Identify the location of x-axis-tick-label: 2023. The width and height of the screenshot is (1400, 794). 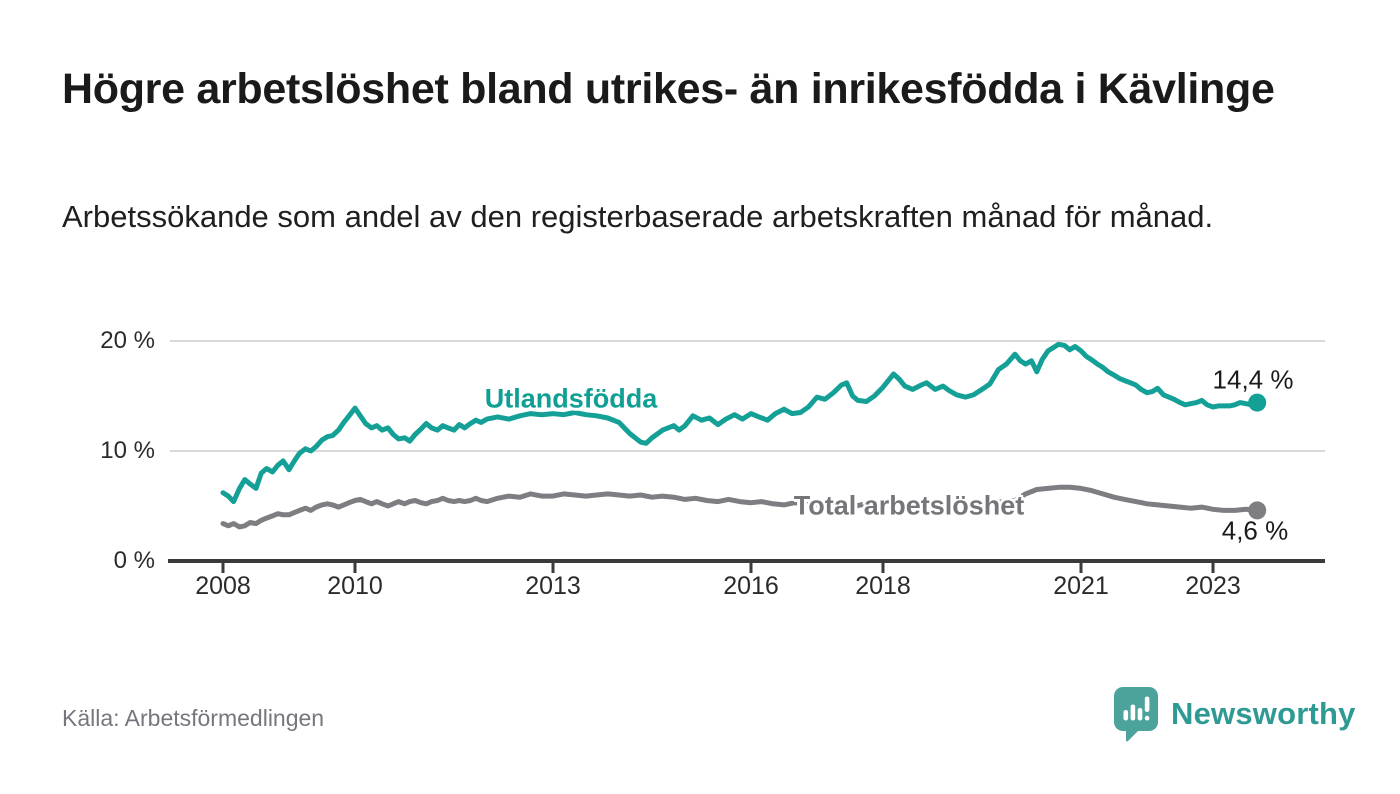
(1213, 586).